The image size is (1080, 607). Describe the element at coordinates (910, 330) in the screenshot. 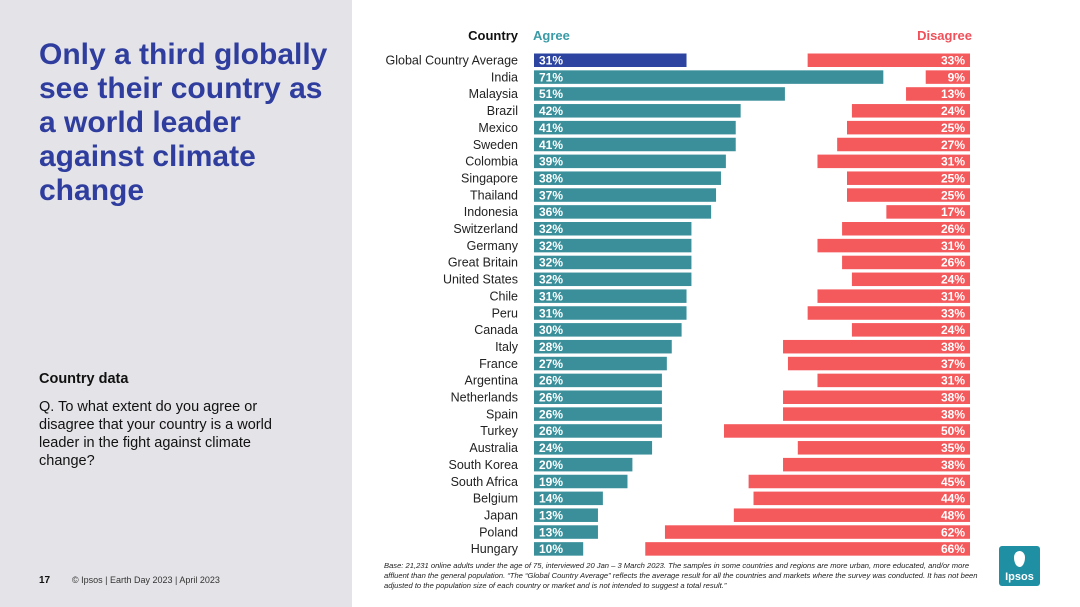

I see `disagree-bar-canada` at that location.